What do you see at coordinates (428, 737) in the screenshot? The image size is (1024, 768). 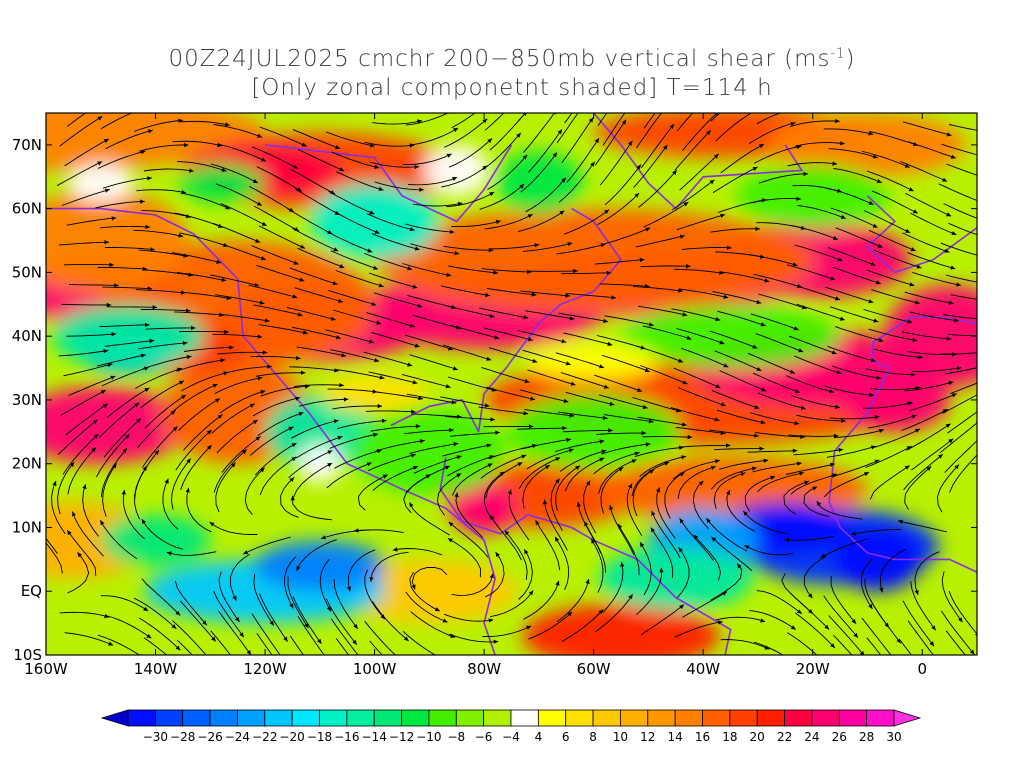 I see `colorbar-label: −10` at bounding box center [428, 737].